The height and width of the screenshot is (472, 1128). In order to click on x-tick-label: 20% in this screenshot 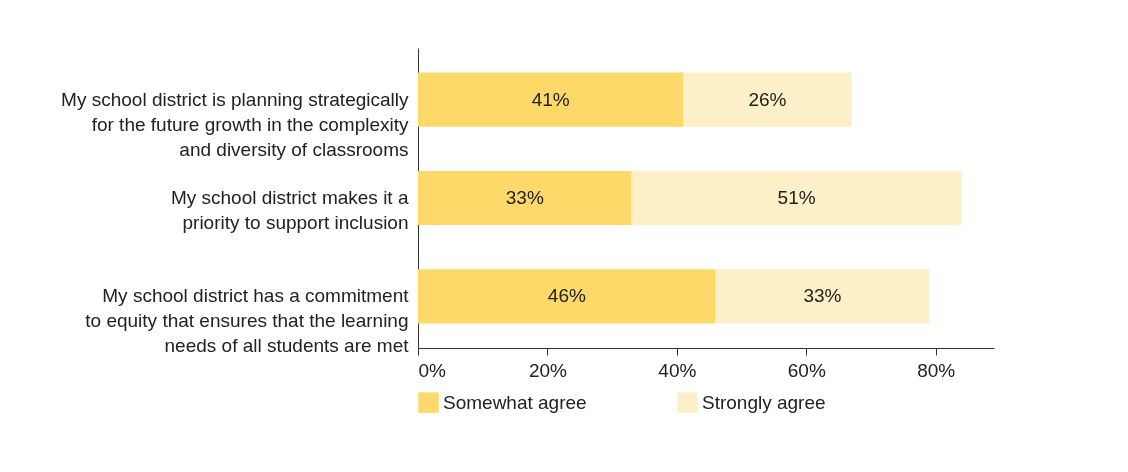, I will do `click(548, 370)`.